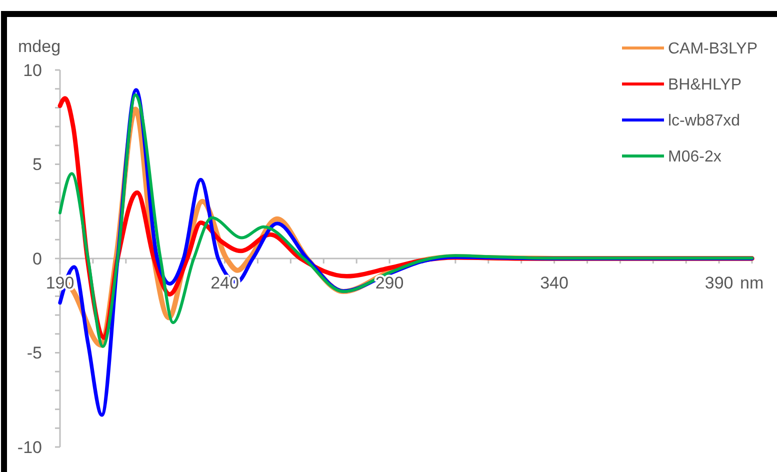 This screenshot has height=472, width=777. What do you see at coordinates (704, 121) in the screenshot?
I see `legend-label: lc-wb87xd` at bounding box center [704, 121].